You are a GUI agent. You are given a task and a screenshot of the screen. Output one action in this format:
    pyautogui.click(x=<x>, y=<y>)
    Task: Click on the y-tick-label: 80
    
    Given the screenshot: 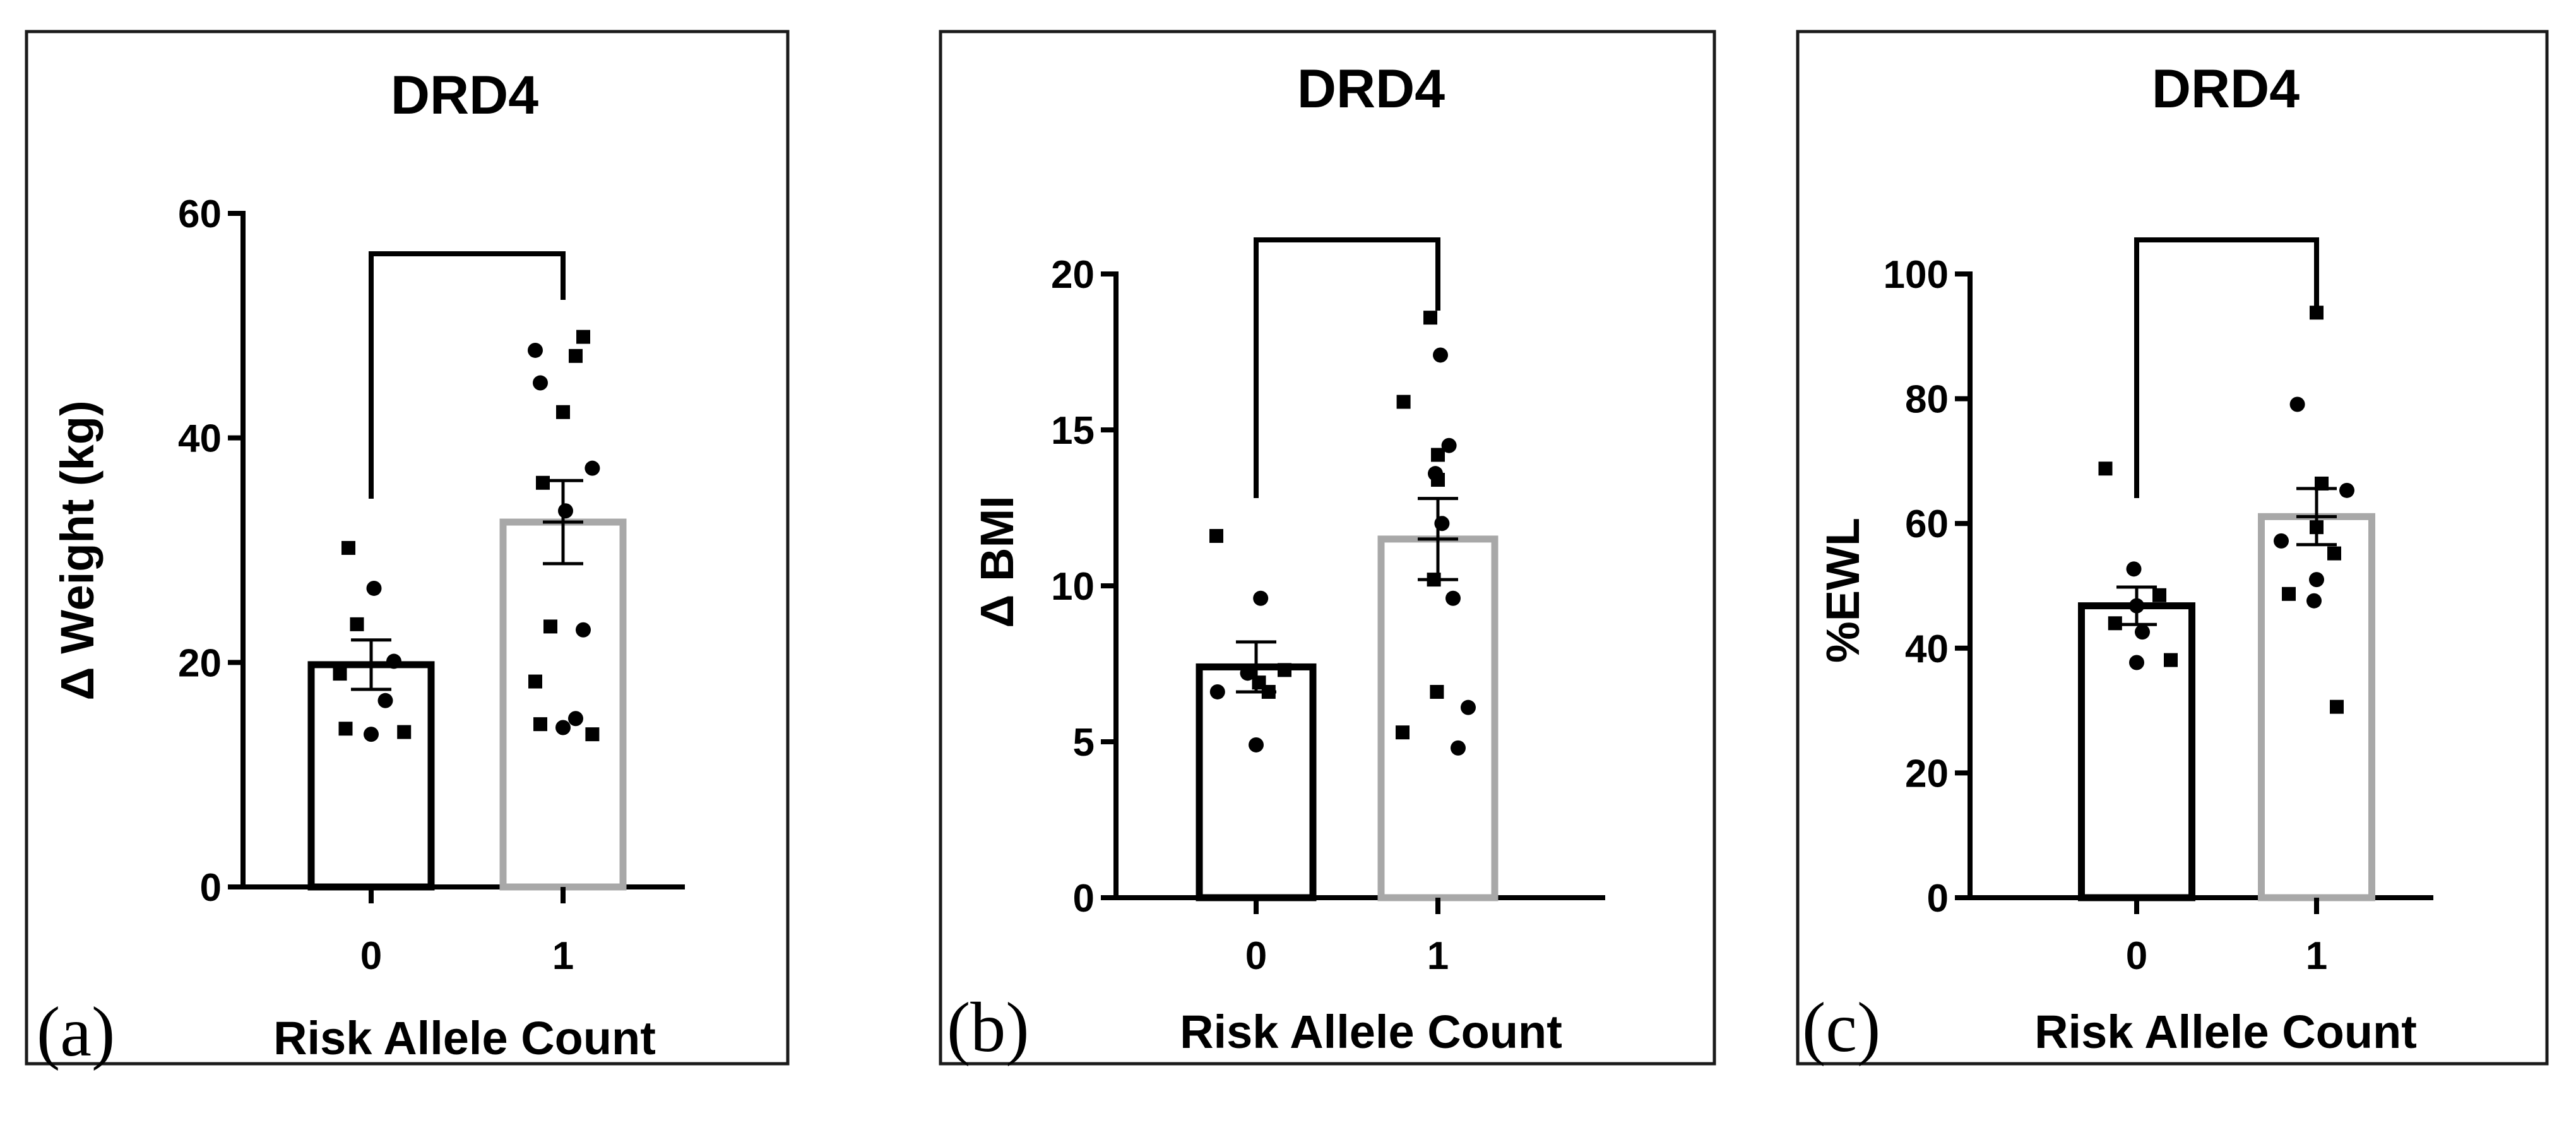 What is the action you would take?
    pyautogui.click(x=1927, y=400)
    